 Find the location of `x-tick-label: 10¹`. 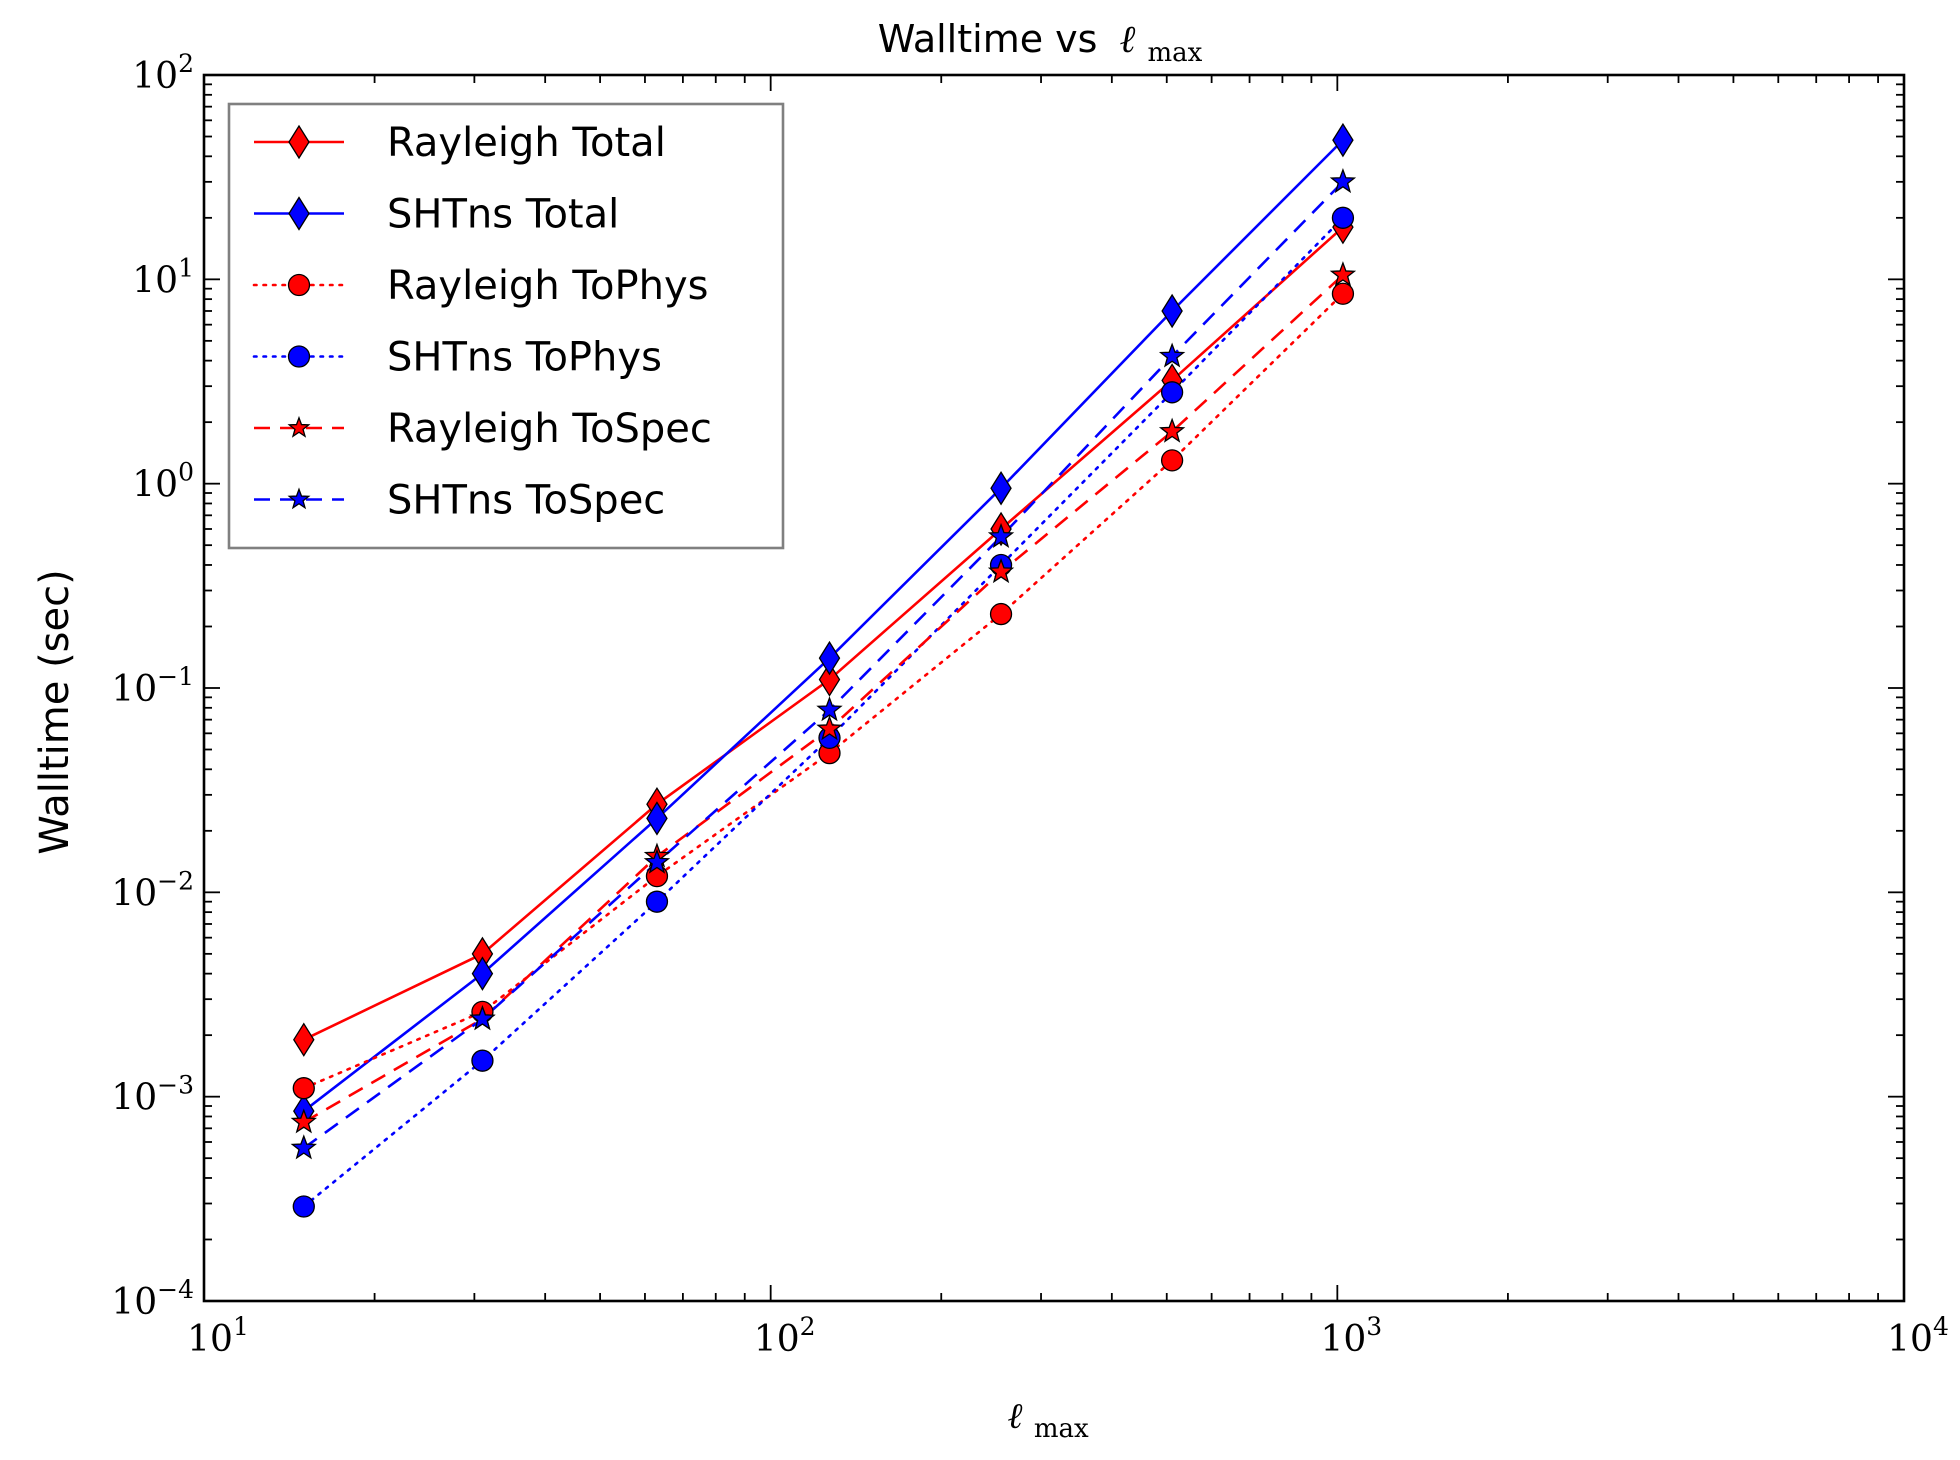

x-tick-label: 10¹ is located at coordinates (218, 1336).